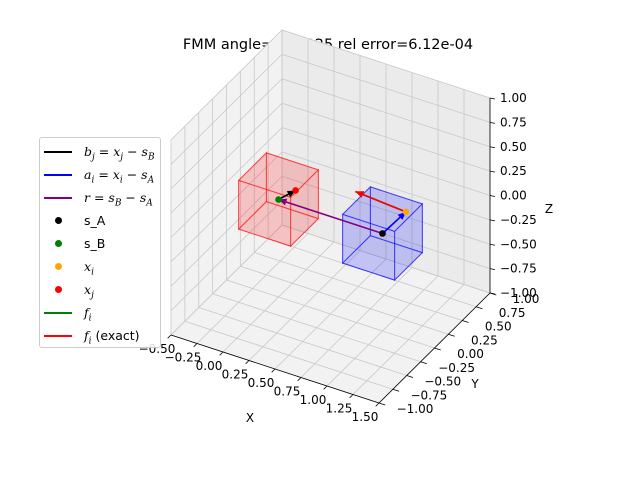 Image resolution: width=640 pixels, height=480 pixels. Describe the element at coordinates (313, 400) in the screenshot. I see `x-tick-label: 1.00` at that location.